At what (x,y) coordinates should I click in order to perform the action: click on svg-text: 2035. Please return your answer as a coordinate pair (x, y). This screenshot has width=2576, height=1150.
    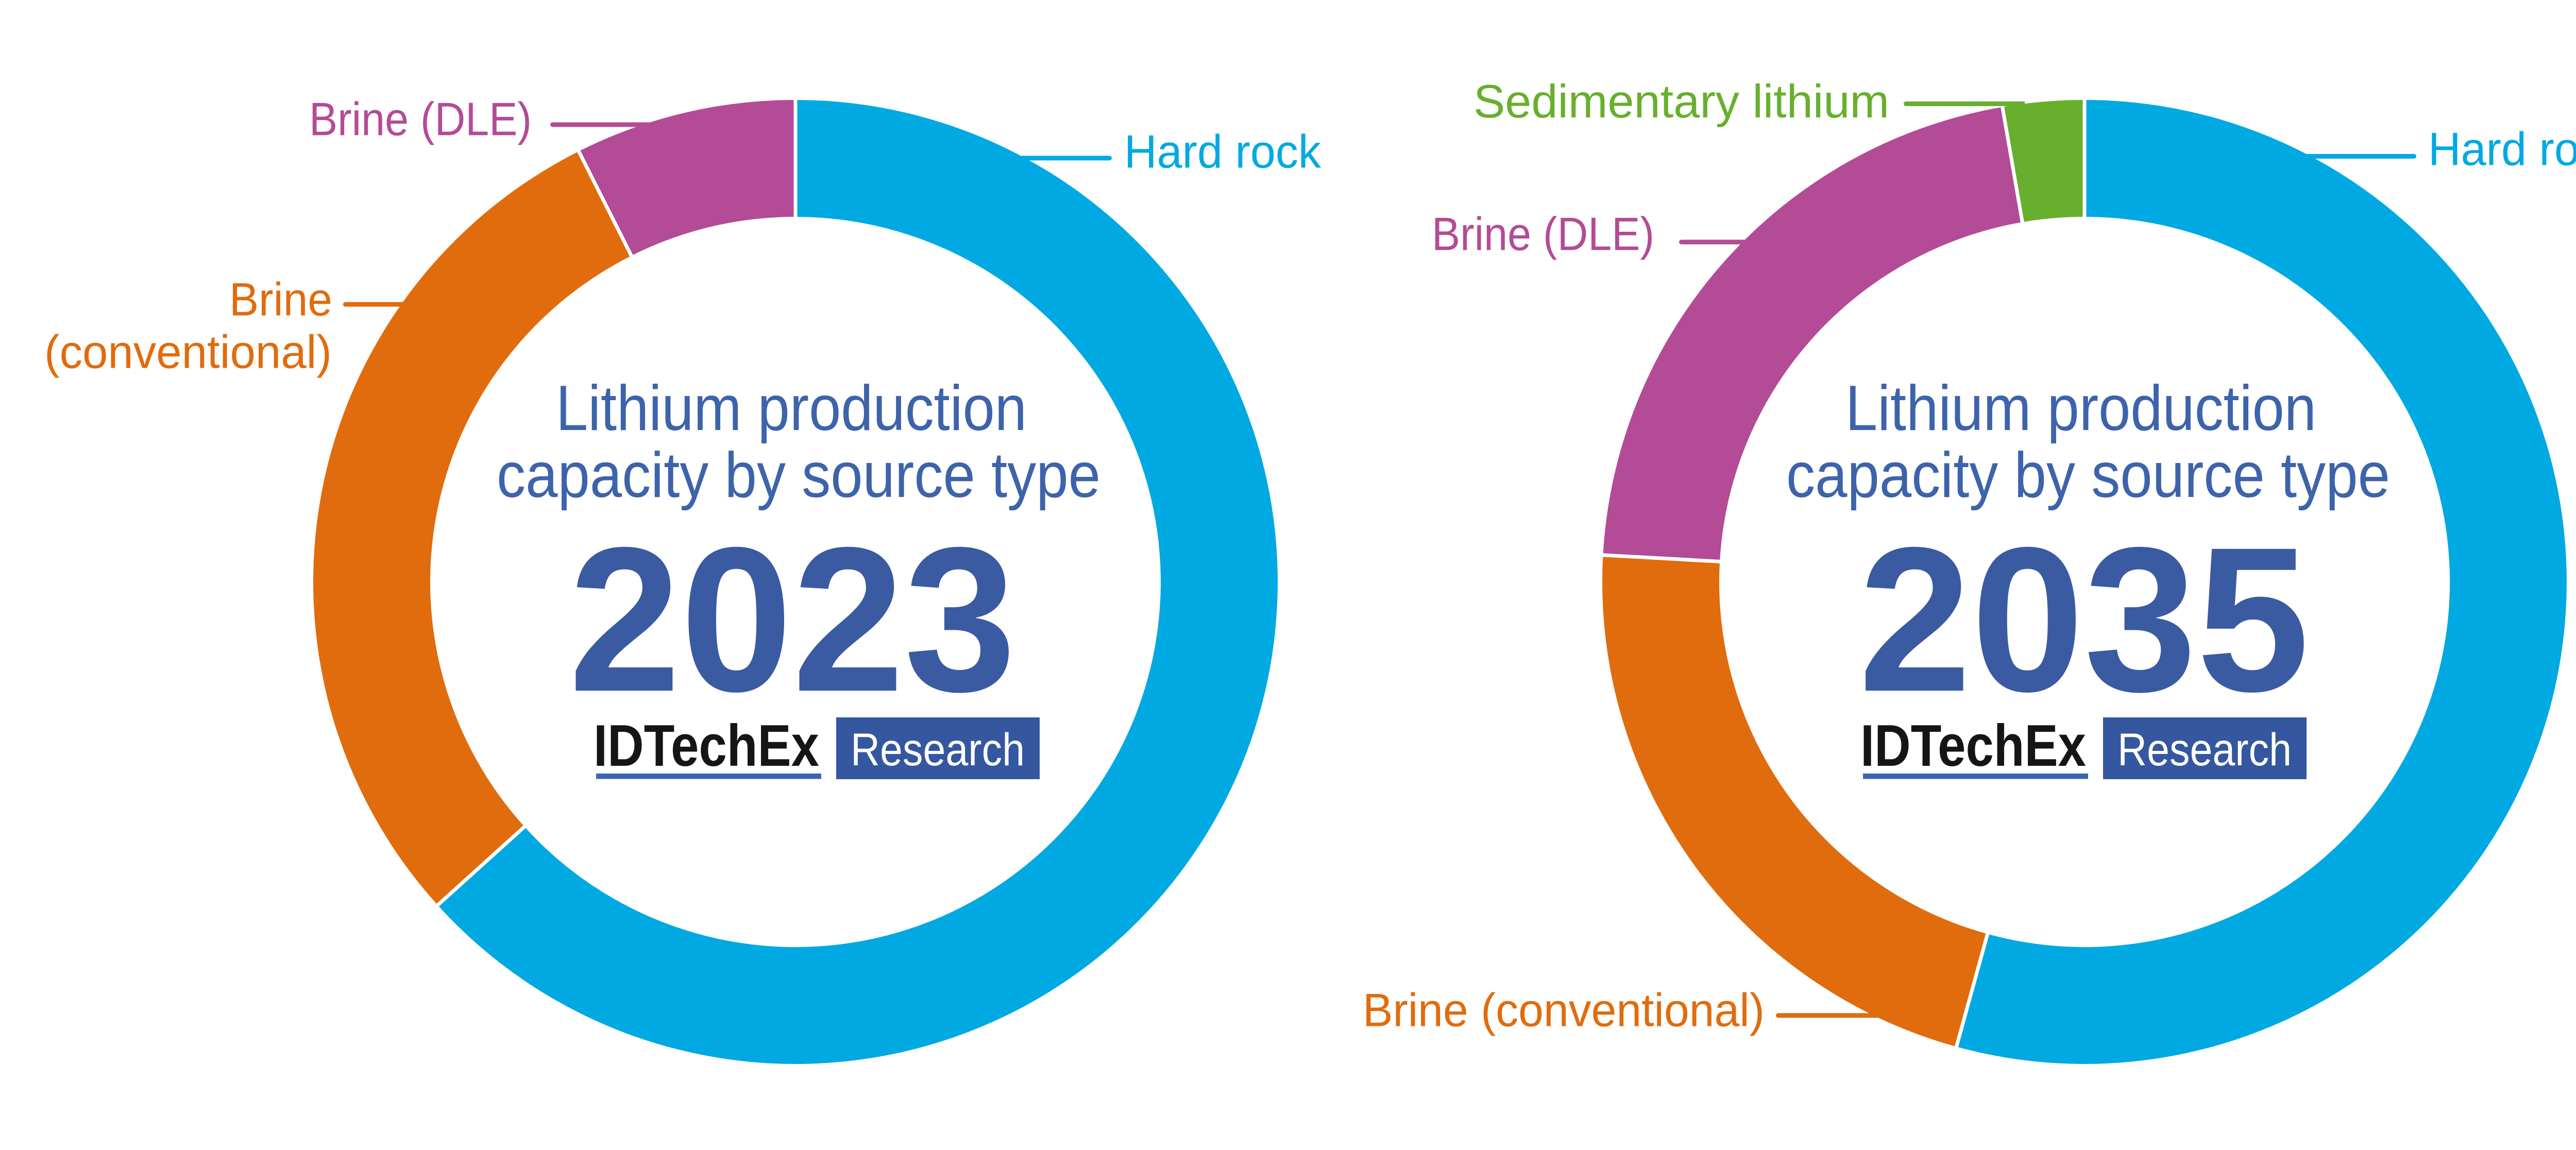
    Looking at the image, I should click on (2084, 619).